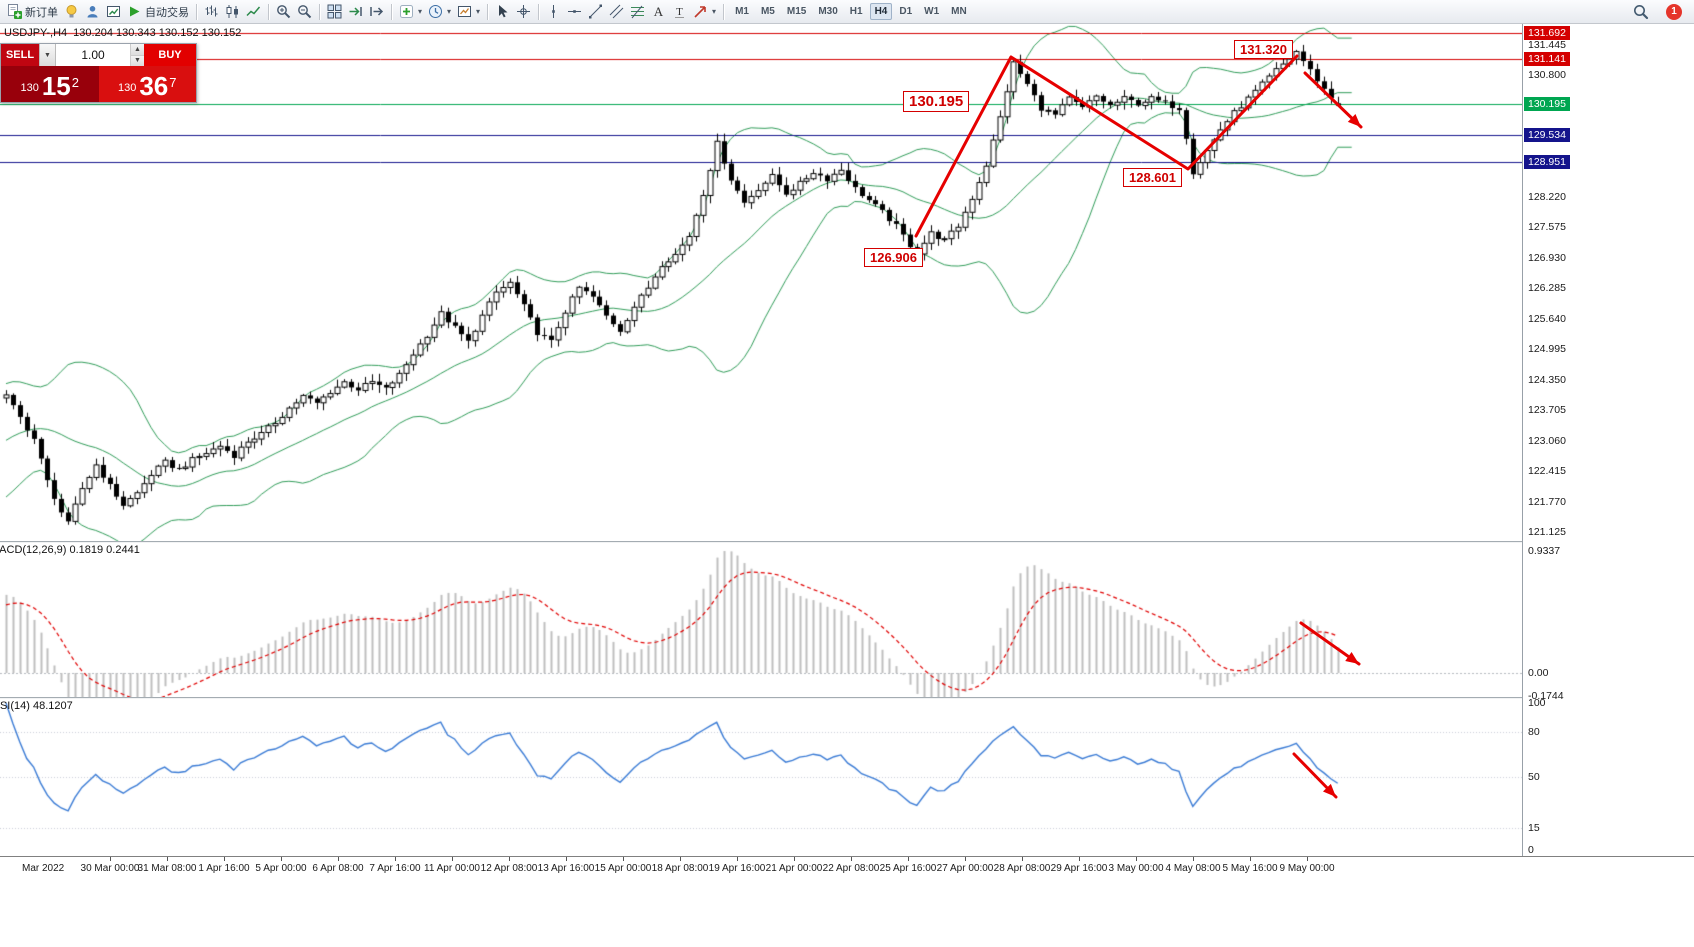  Describe the element at coordinates (553, 12) in the screenshot. I see `vertical-line-button` at that location.